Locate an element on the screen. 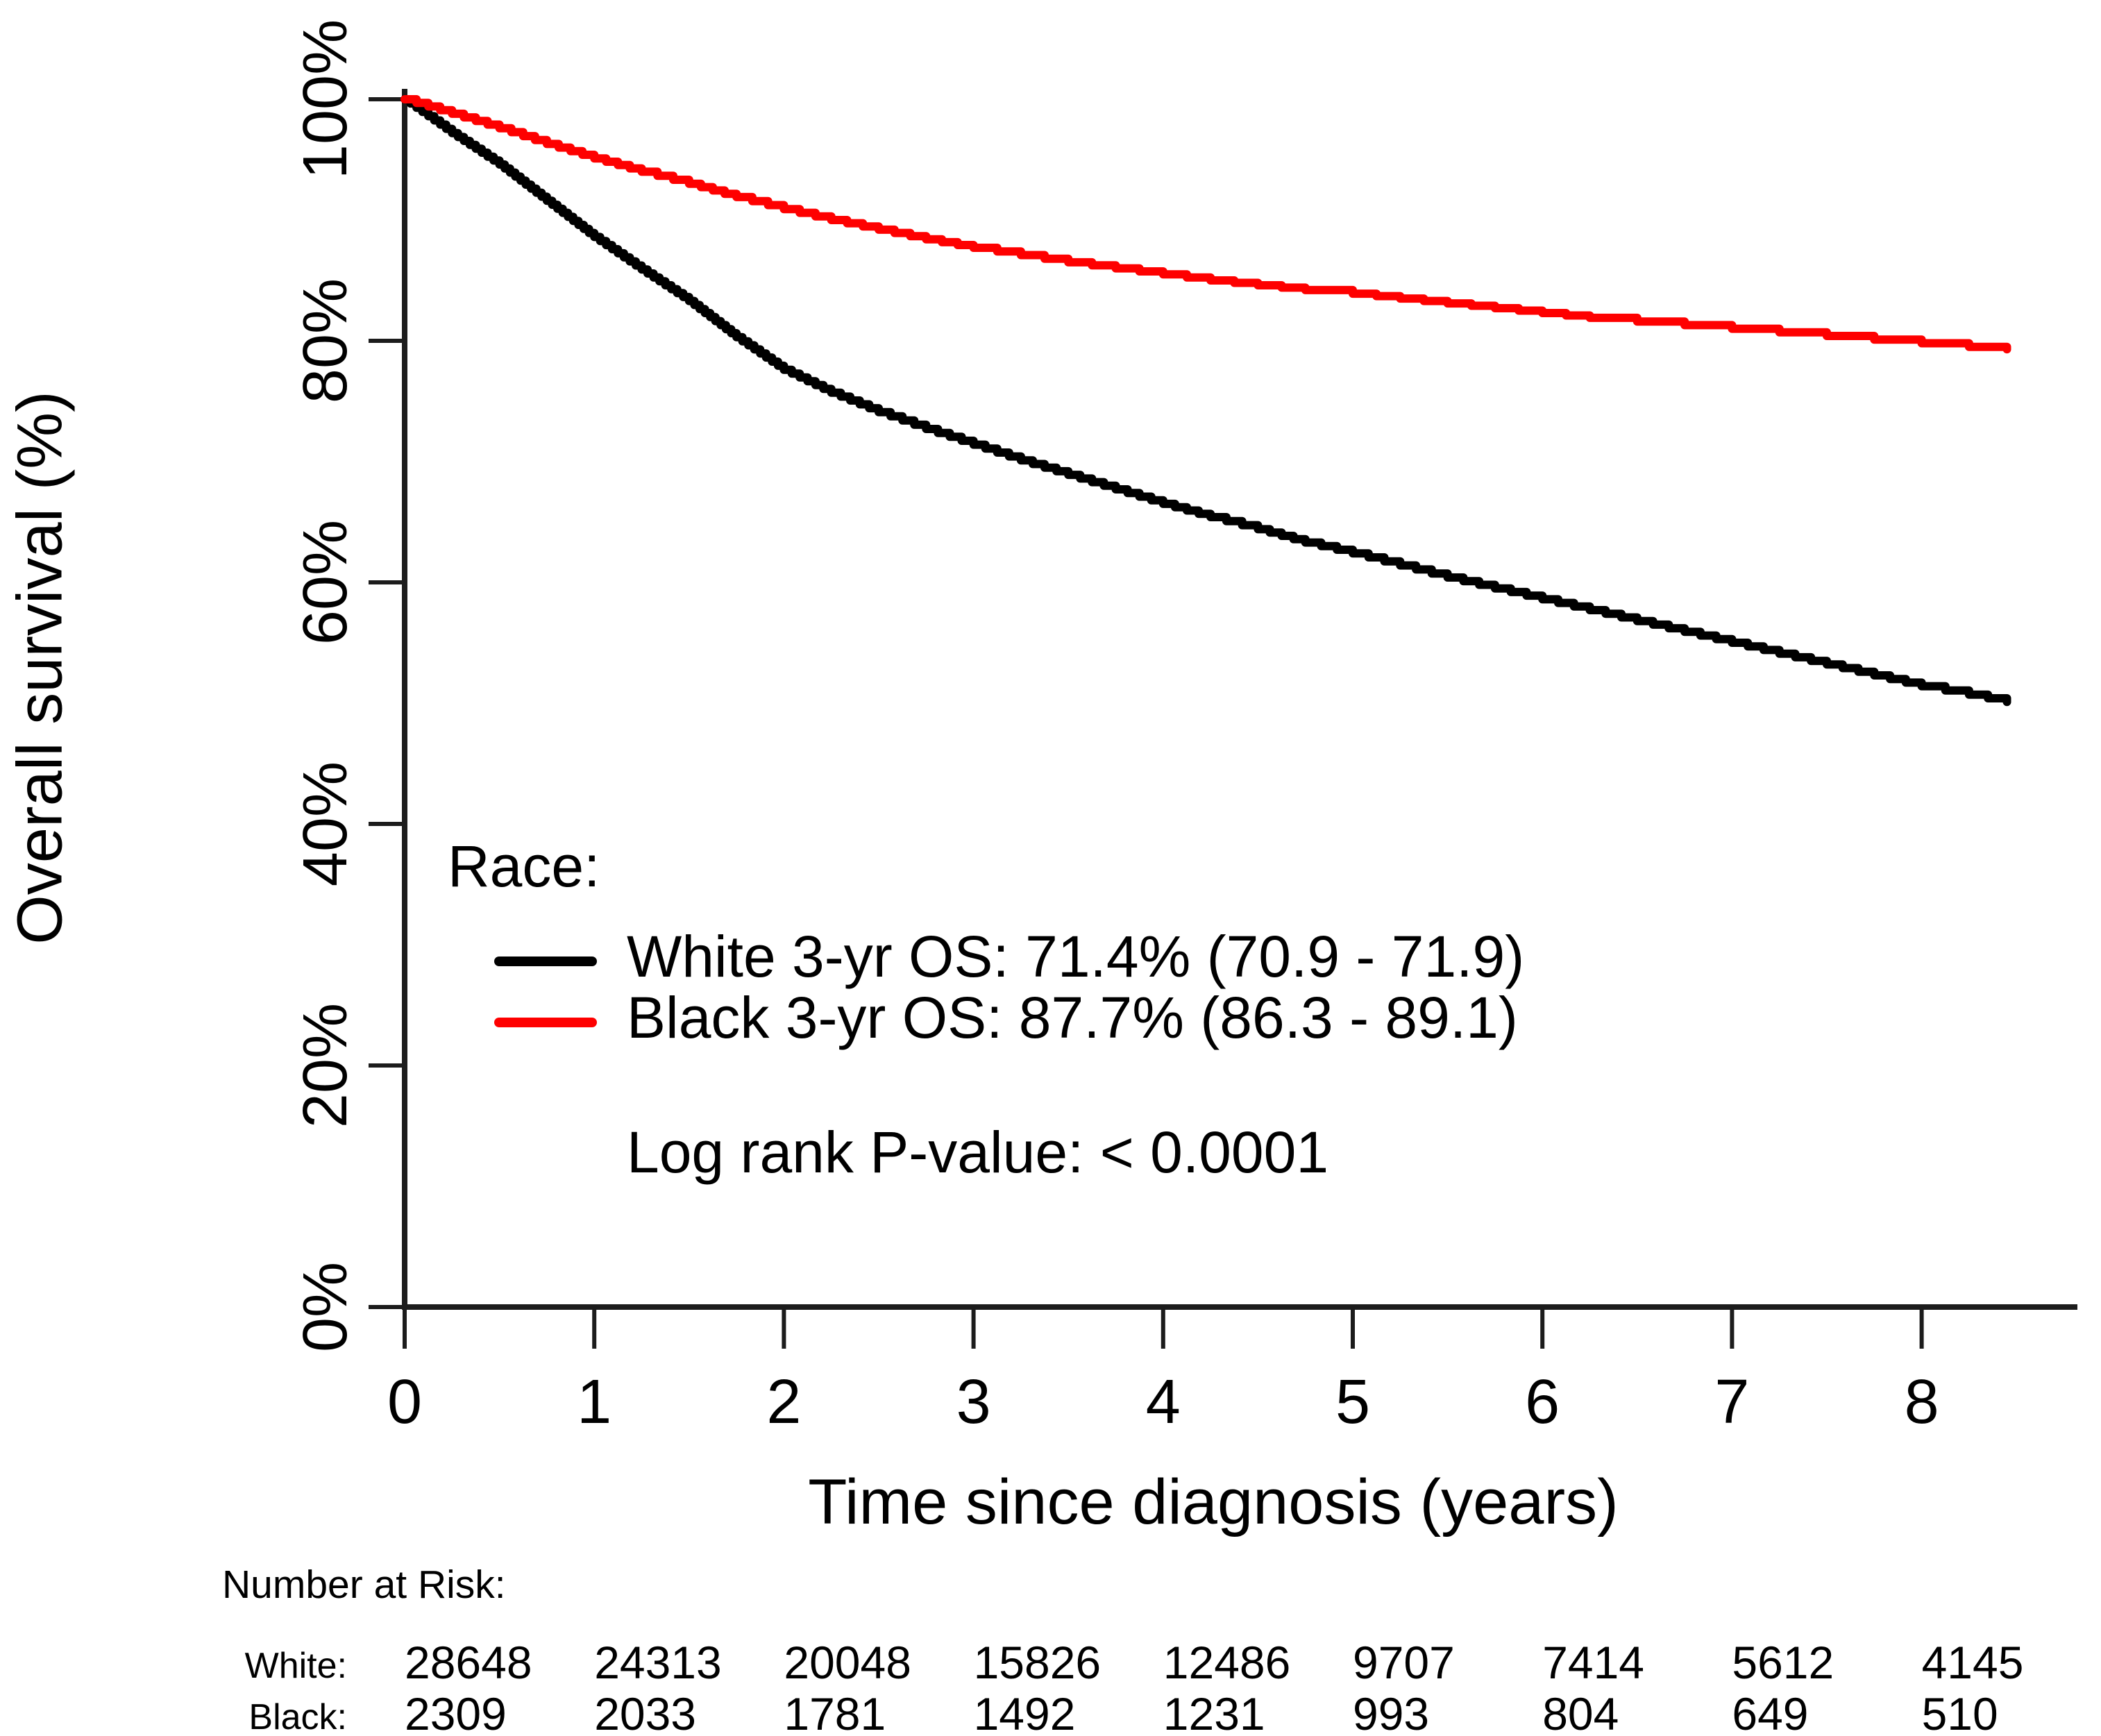  y-tick-label: 0% is located at coordinates (325, 1307).